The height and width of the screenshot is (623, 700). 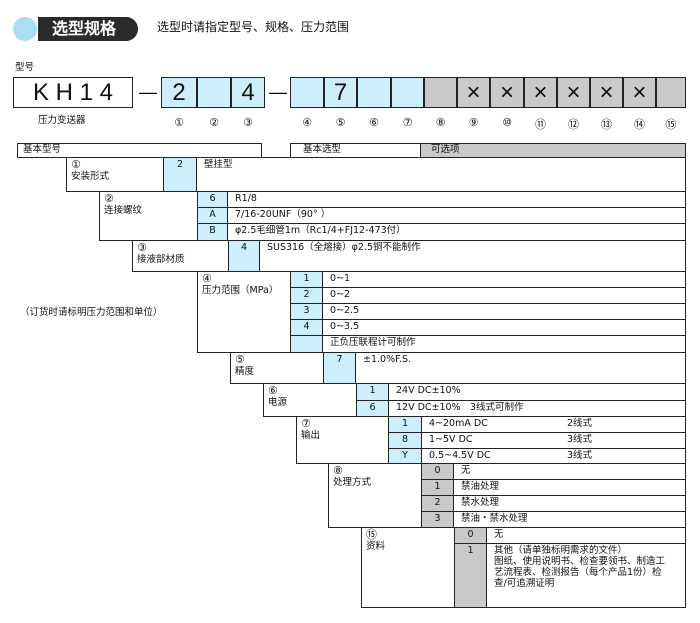 I want to click on option-description: ±1.0%F.S., so click(x=387, y=359).